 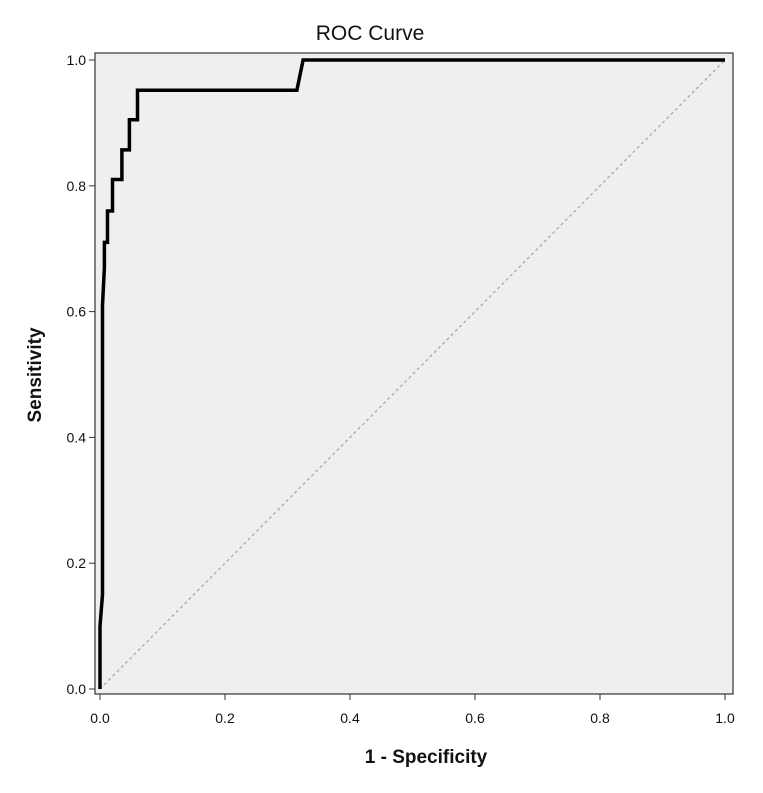 I want to click on x-tick-label: 0.4, so click(x=350, y=718).